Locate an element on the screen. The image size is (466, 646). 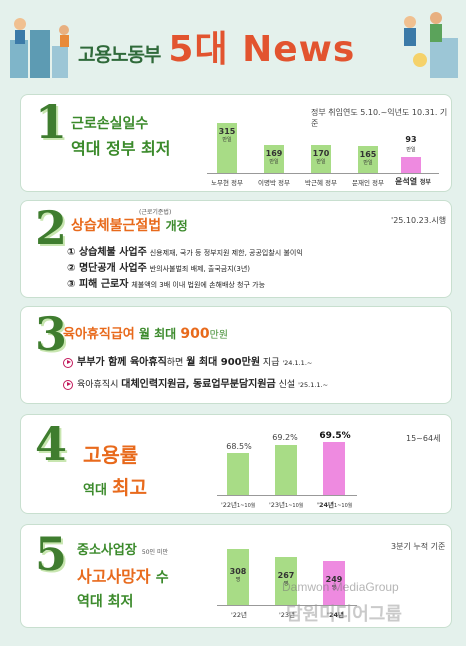
bar-1-moon: 165 만일 is located at coordinates (368, 159).